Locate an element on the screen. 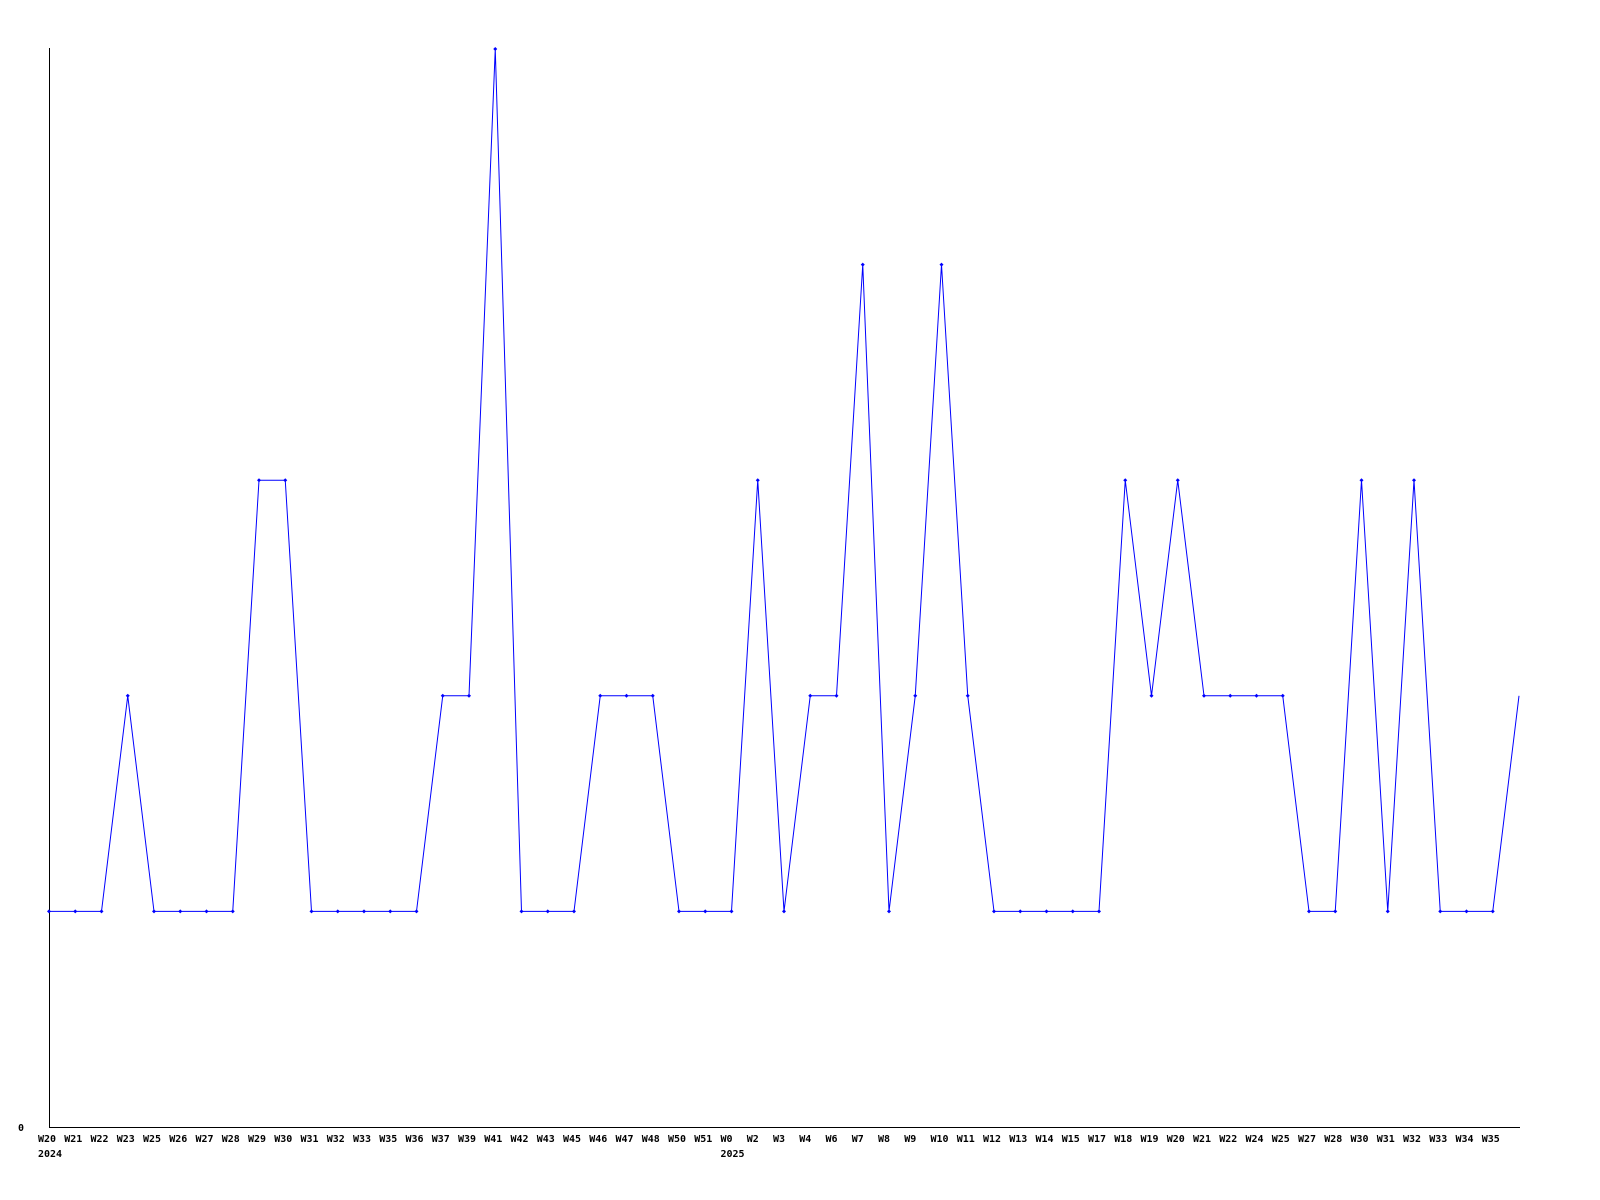 This screenshot has width=1600, height=1200. x-tick-label: W10 is located at coordinates (940, 1139).